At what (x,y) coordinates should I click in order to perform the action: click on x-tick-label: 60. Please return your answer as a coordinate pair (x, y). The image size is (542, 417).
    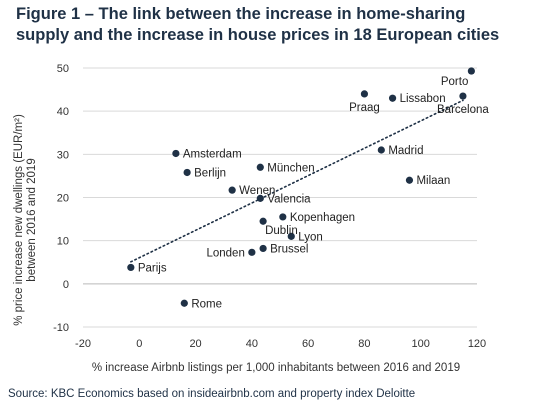
    Looking at the image, I should click on (308, 344).